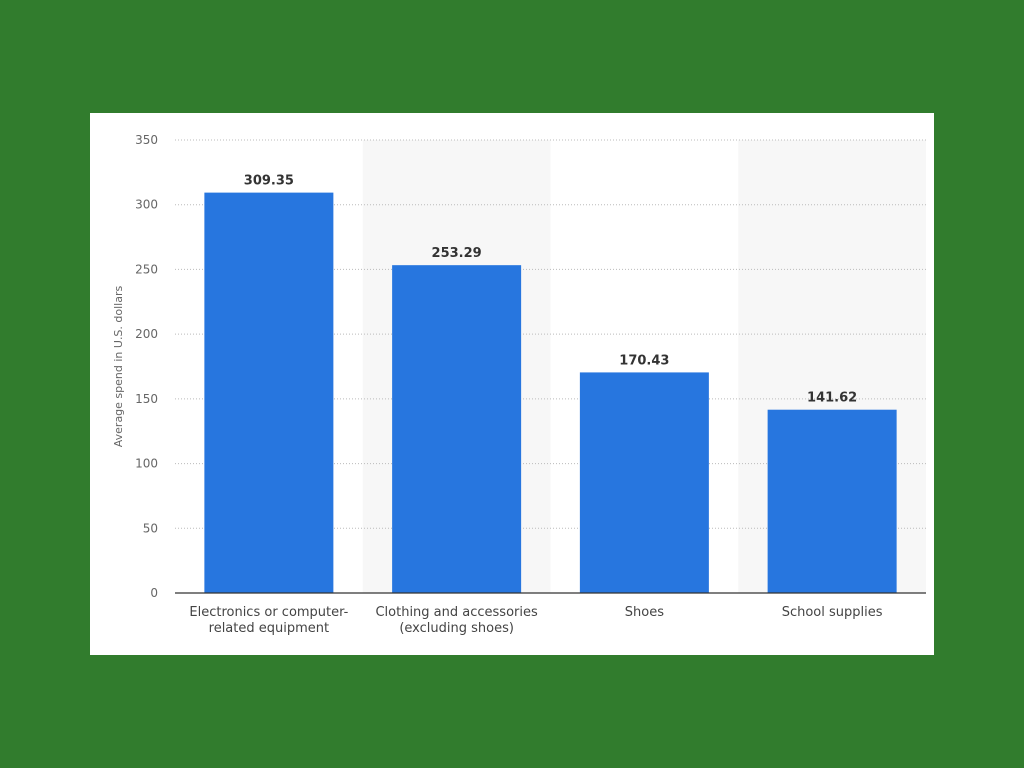 The height and width of the screenshot is (768, 1024). Describe the element at coordinates (118, 366) in the screenshot. I see `y-axis-title: Average spend in U.S. dollars` at that location.